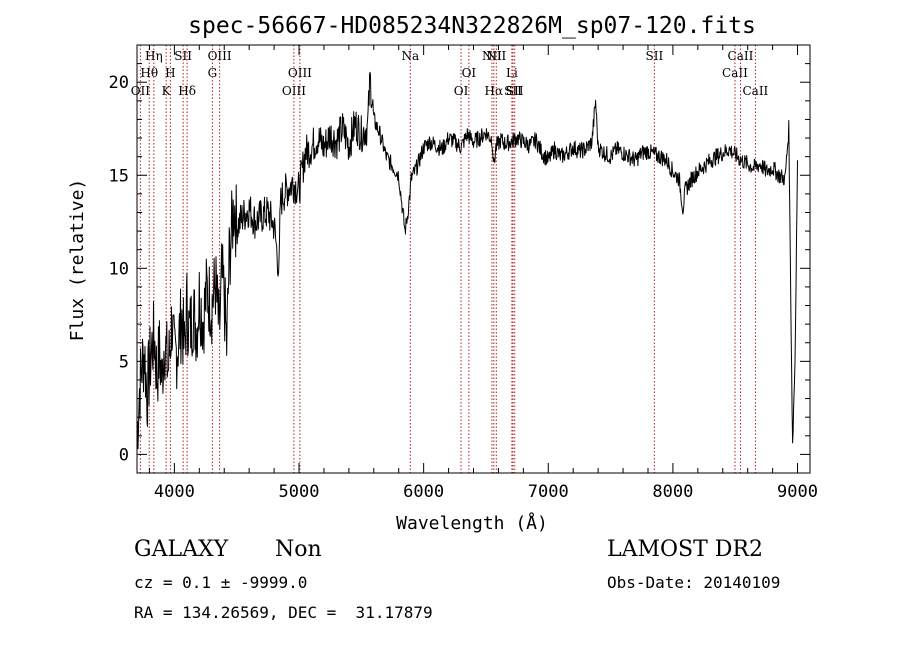  What do you see at coordinates (77, 260) in the screenshot?
I see `y-axis-label: Flux (relative)` at bounding box center [77, 260].